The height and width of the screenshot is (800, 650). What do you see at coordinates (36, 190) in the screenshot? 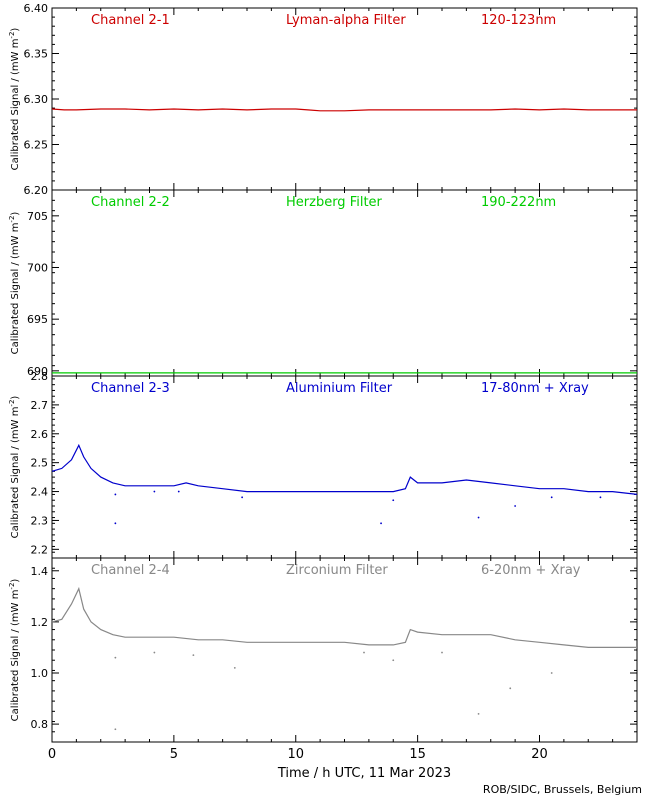
I see `panel-1-ytick-label: 6.20` at bounding box center [36, 190].